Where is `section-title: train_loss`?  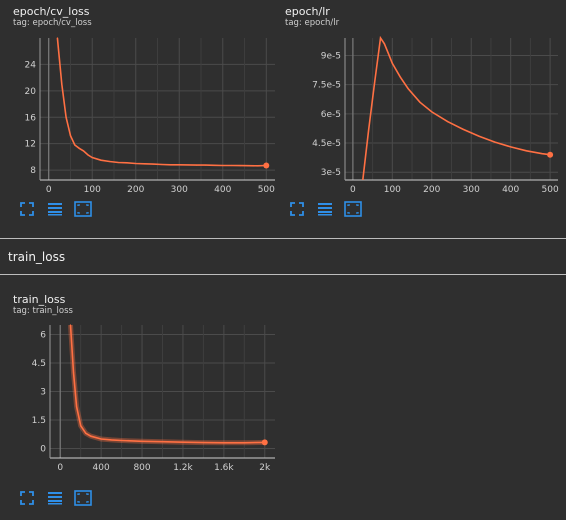 section-title: train_loss is located at coordinates (37, 257).